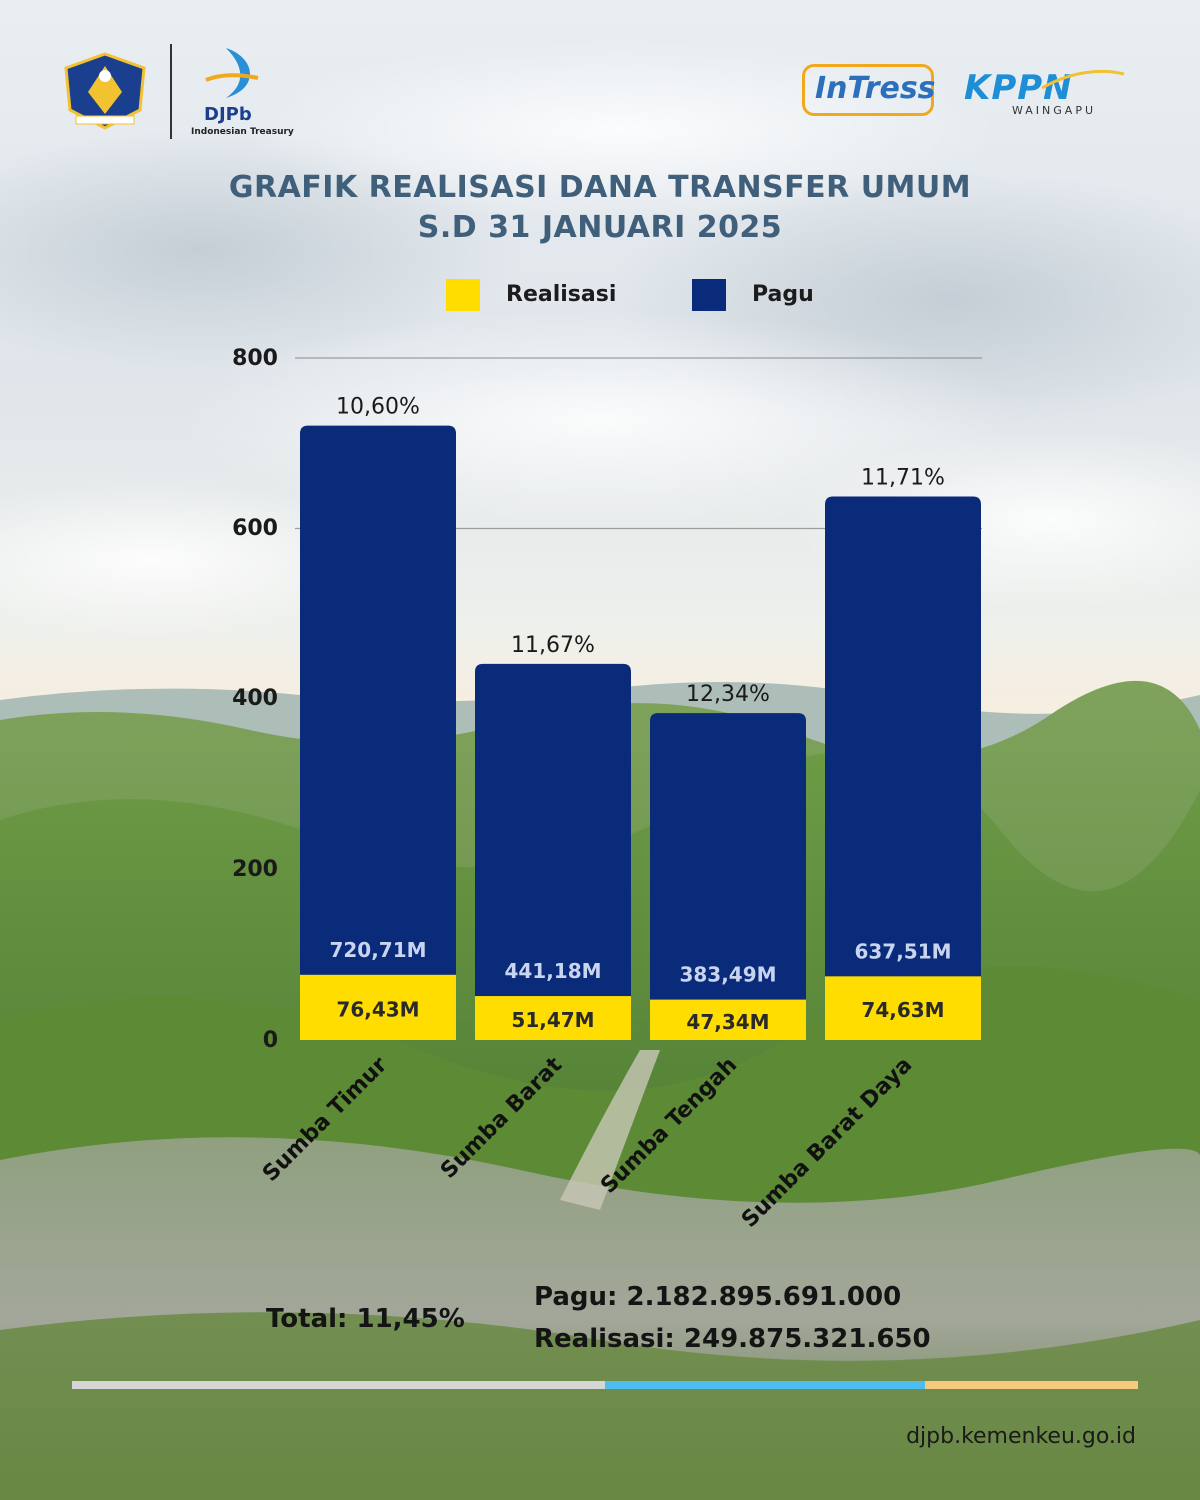 The image size is (1200, 1500). Describe the element at coordinates (765, 1385) in the screenshot. I see `footer-bar-blue` at that location.